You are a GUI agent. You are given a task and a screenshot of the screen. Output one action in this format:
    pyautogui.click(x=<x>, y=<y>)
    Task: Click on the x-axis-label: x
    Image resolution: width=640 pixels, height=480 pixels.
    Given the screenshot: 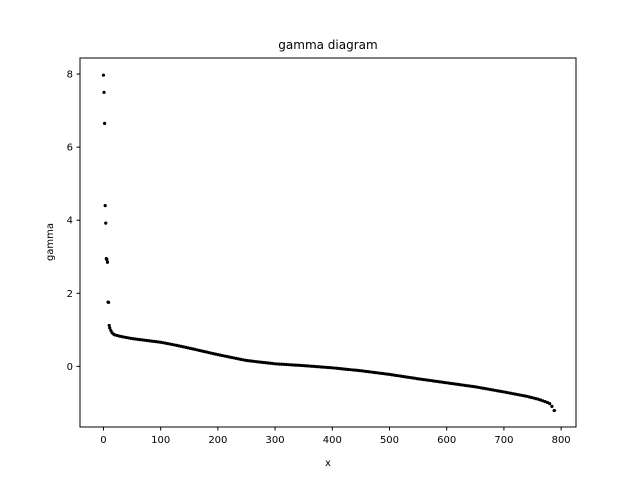 What is the action you would take?
    pyautogui.click(x=328, y=463)
    